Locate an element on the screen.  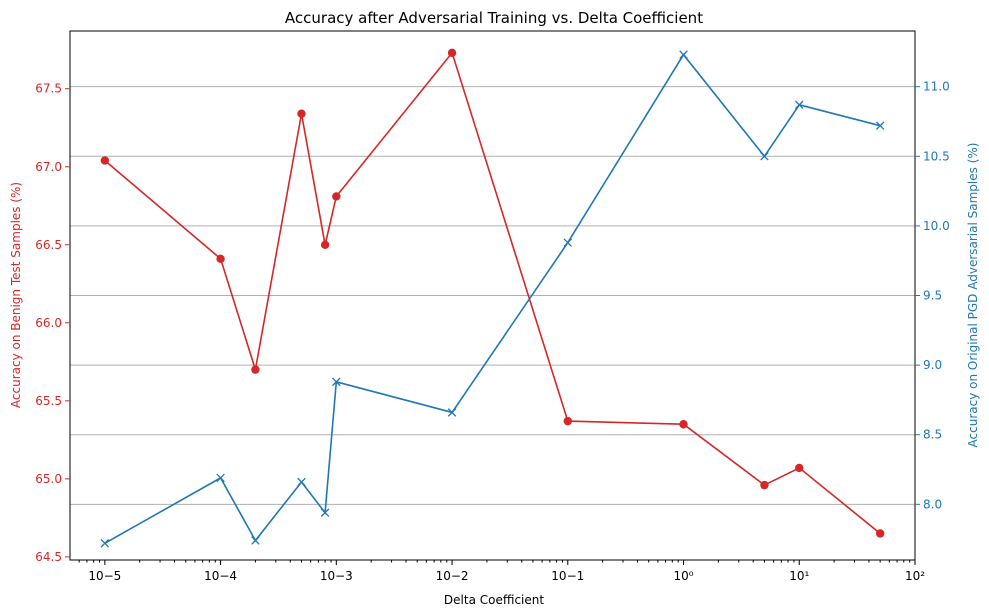
x-tick-label: 10−5 is located at coordinates (104, 576).